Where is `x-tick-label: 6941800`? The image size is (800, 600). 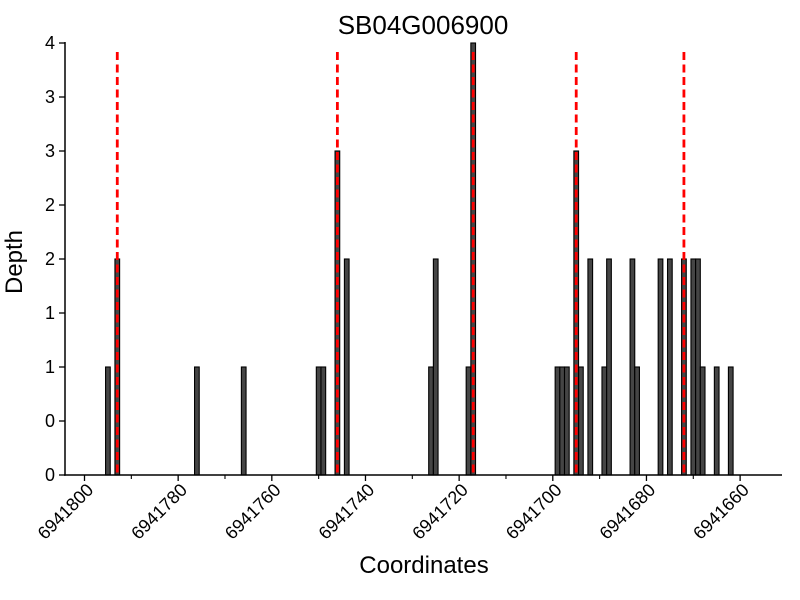 x-tick-label: 6941800 is located at coordinates (66, 512).